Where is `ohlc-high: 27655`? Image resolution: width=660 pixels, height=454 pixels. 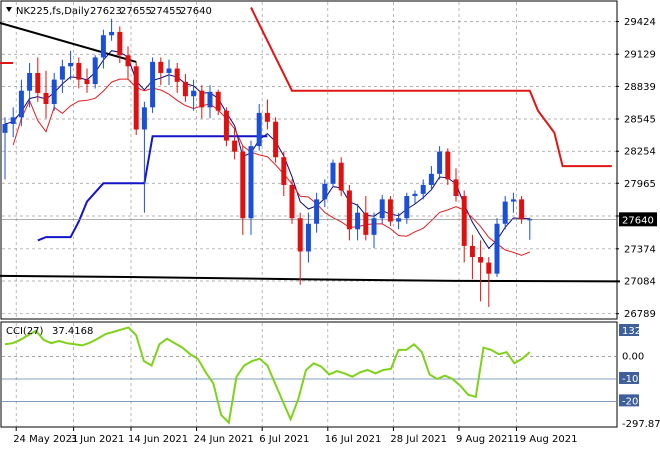 ohlc-high: 27655 is located at coordinates (136, 11).